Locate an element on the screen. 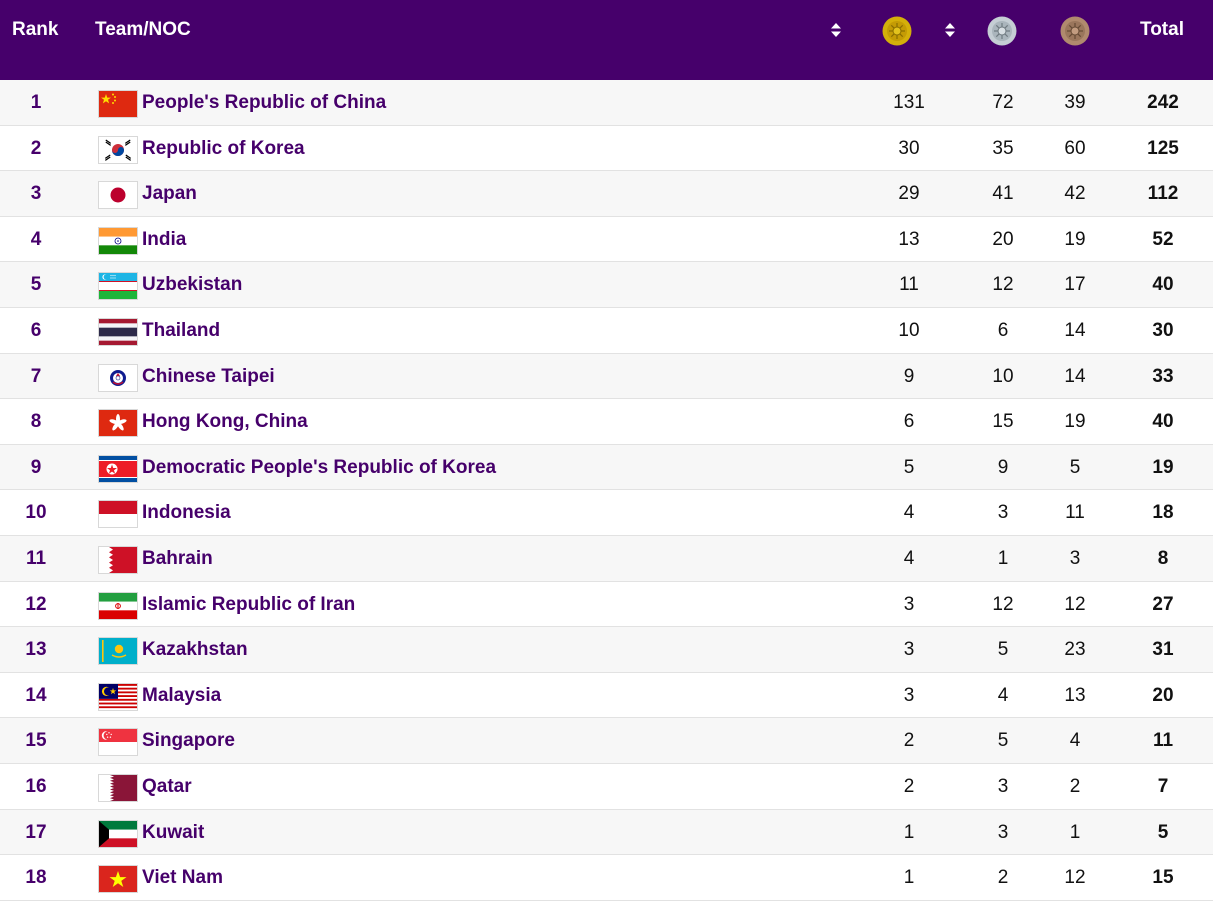 This screenshot has height=903, width=1213. team-name-link: Indonesia is located at coordinates (186, 513).